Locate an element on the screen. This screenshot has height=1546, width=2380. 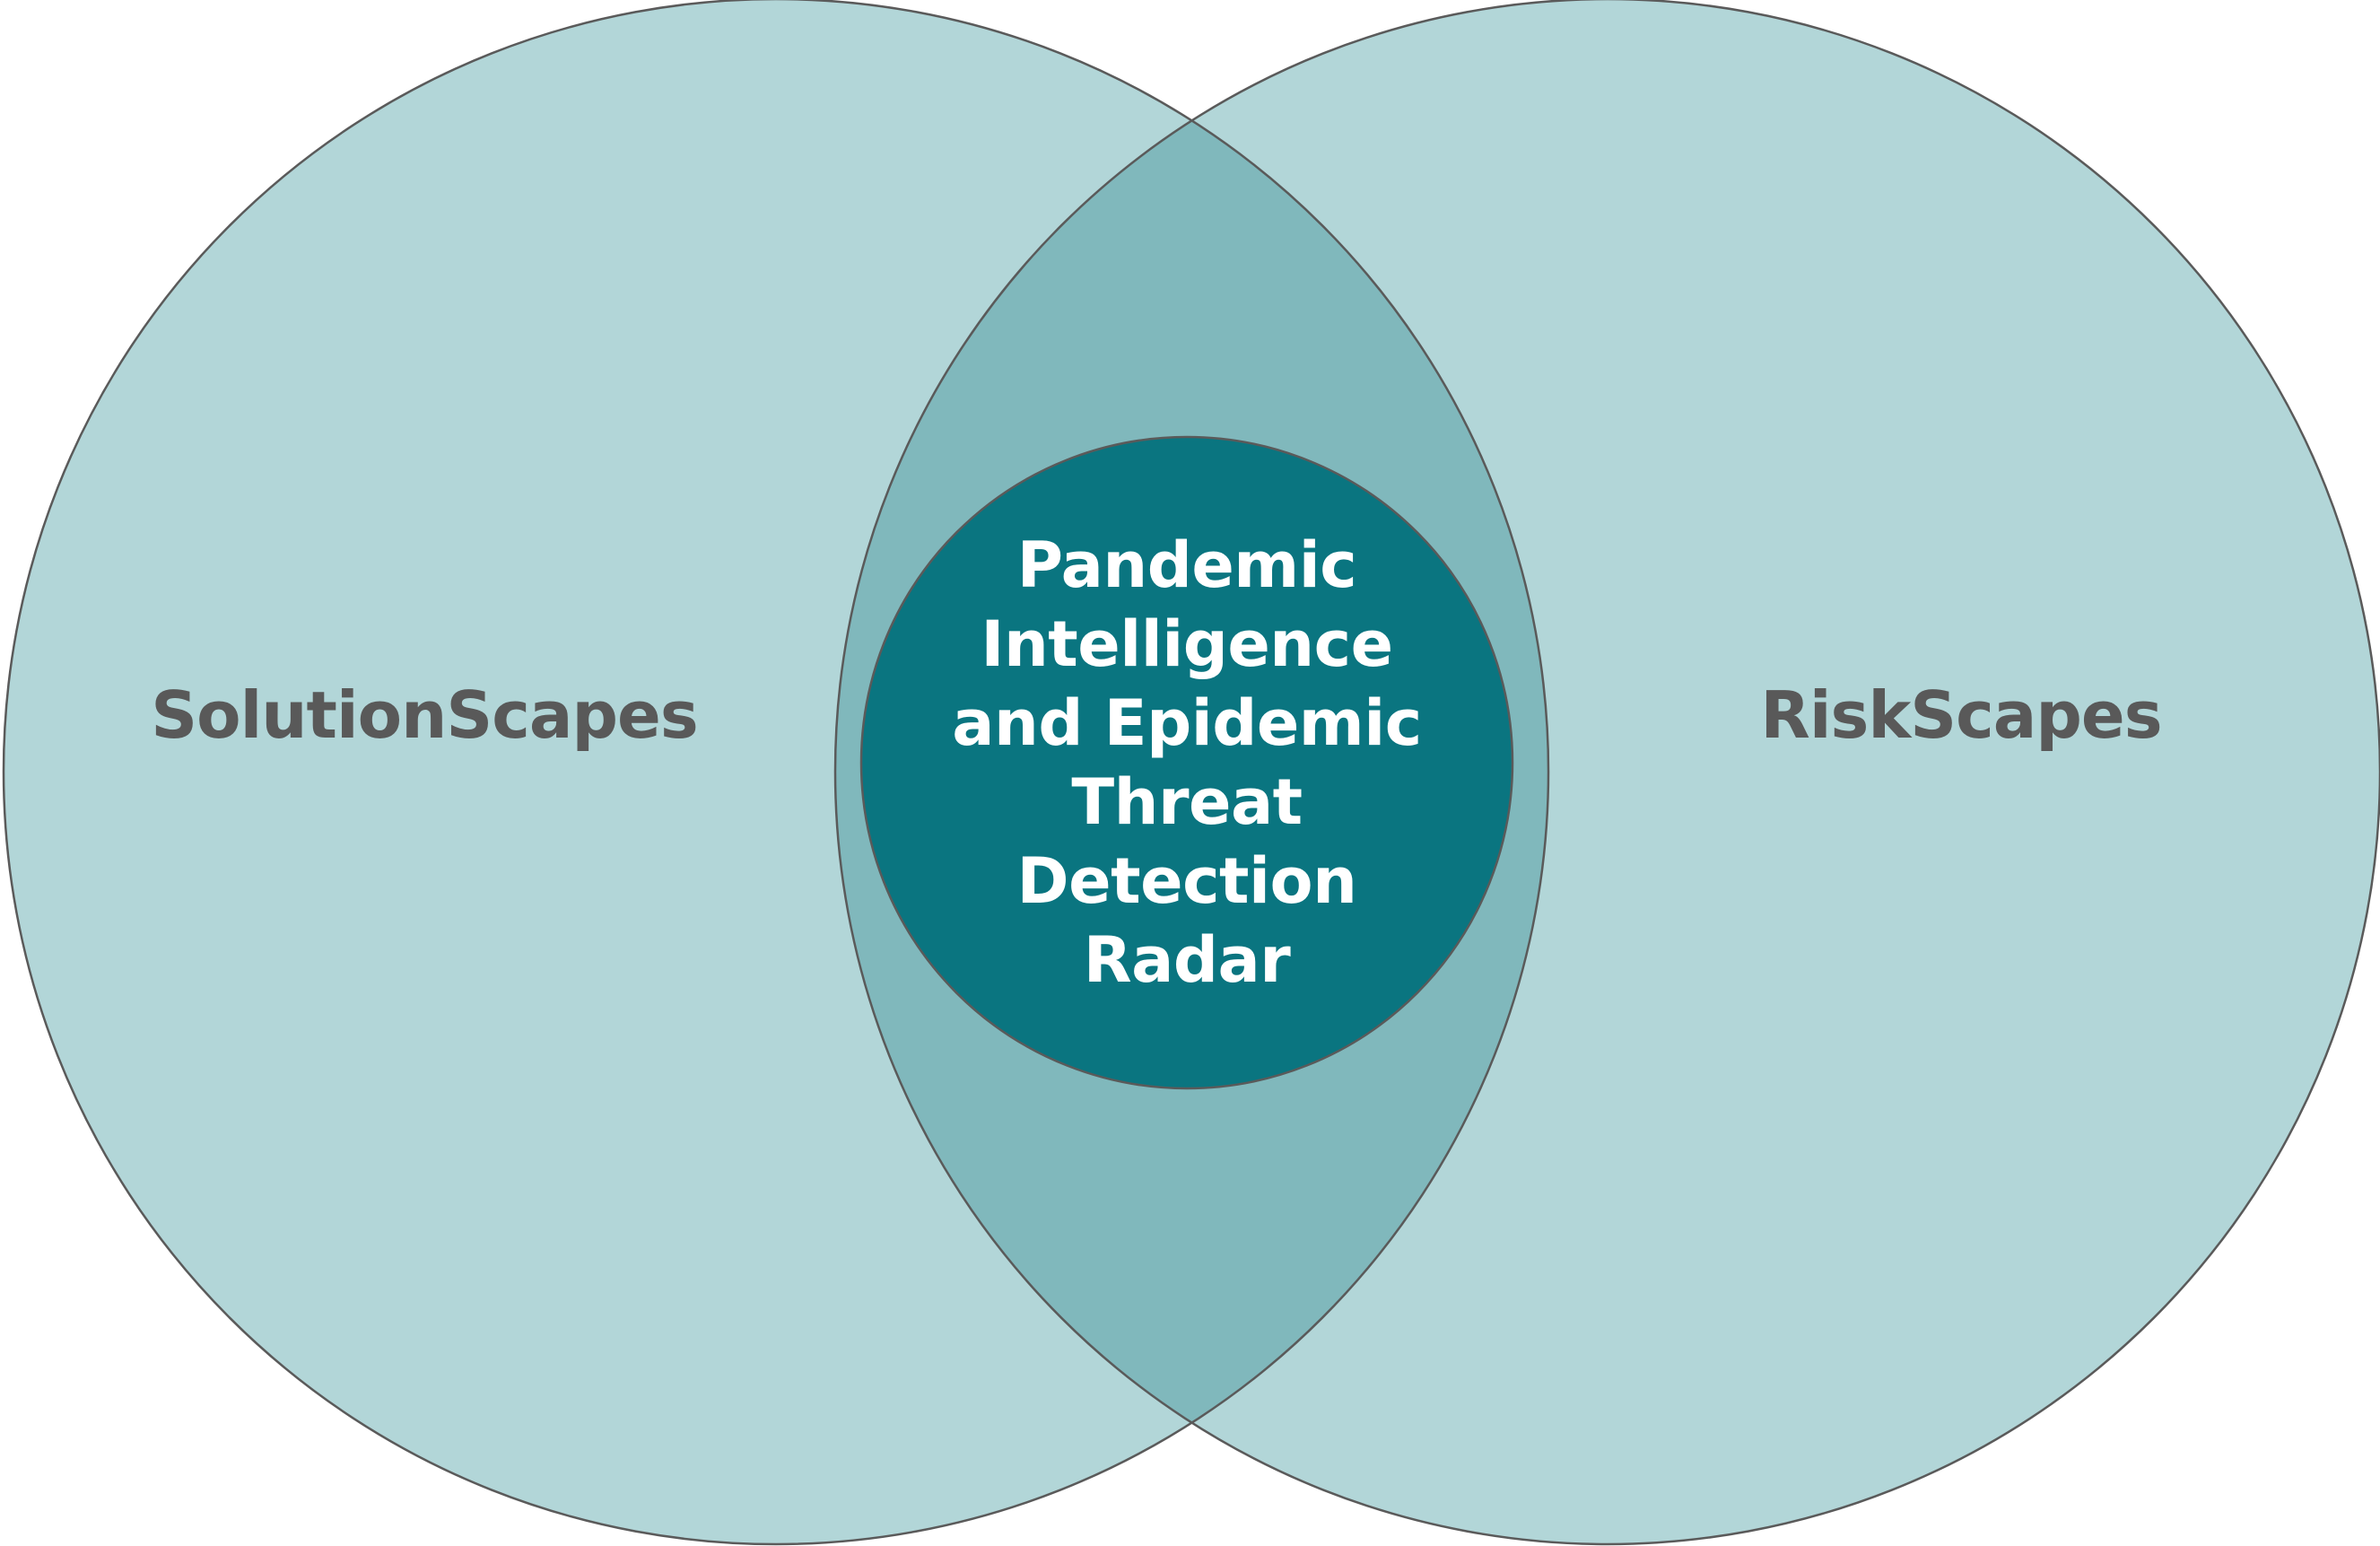
center-label-line: Threat is located at coordinates (1187, 802).